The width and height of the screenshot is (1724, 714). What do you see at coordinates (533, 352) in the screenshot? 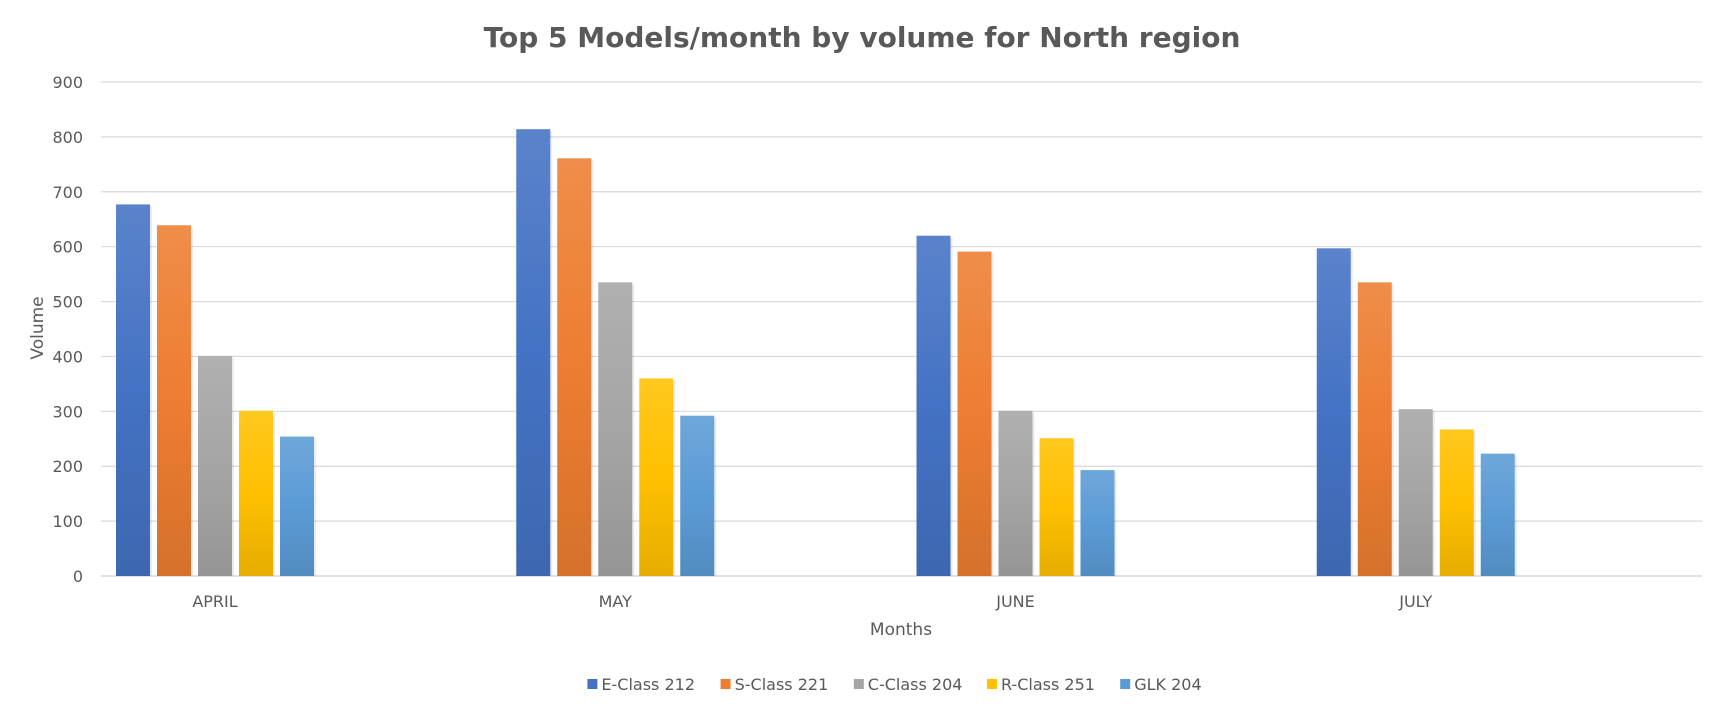
I see `bar-e-class-212-may` at bounding box center [533, 352].